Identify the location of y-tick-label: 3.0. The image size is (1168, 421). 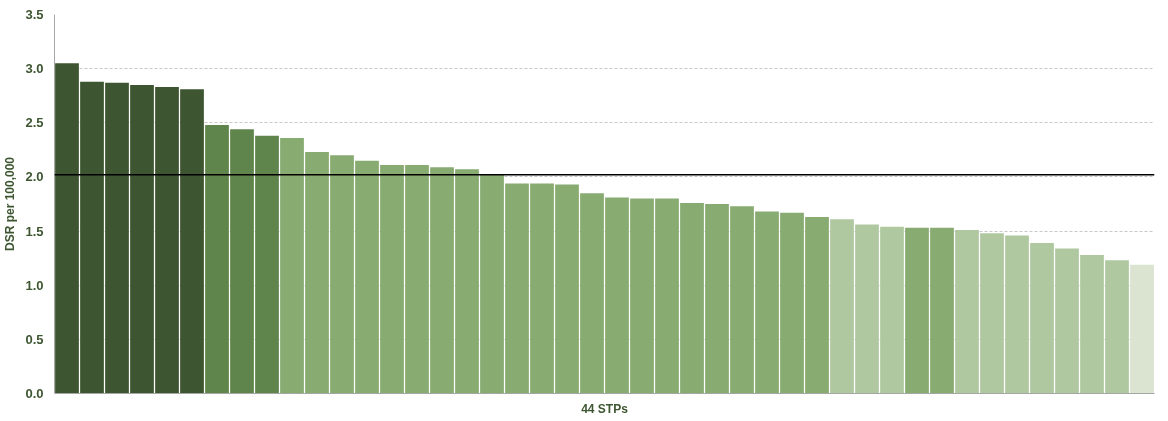
(34, 69).